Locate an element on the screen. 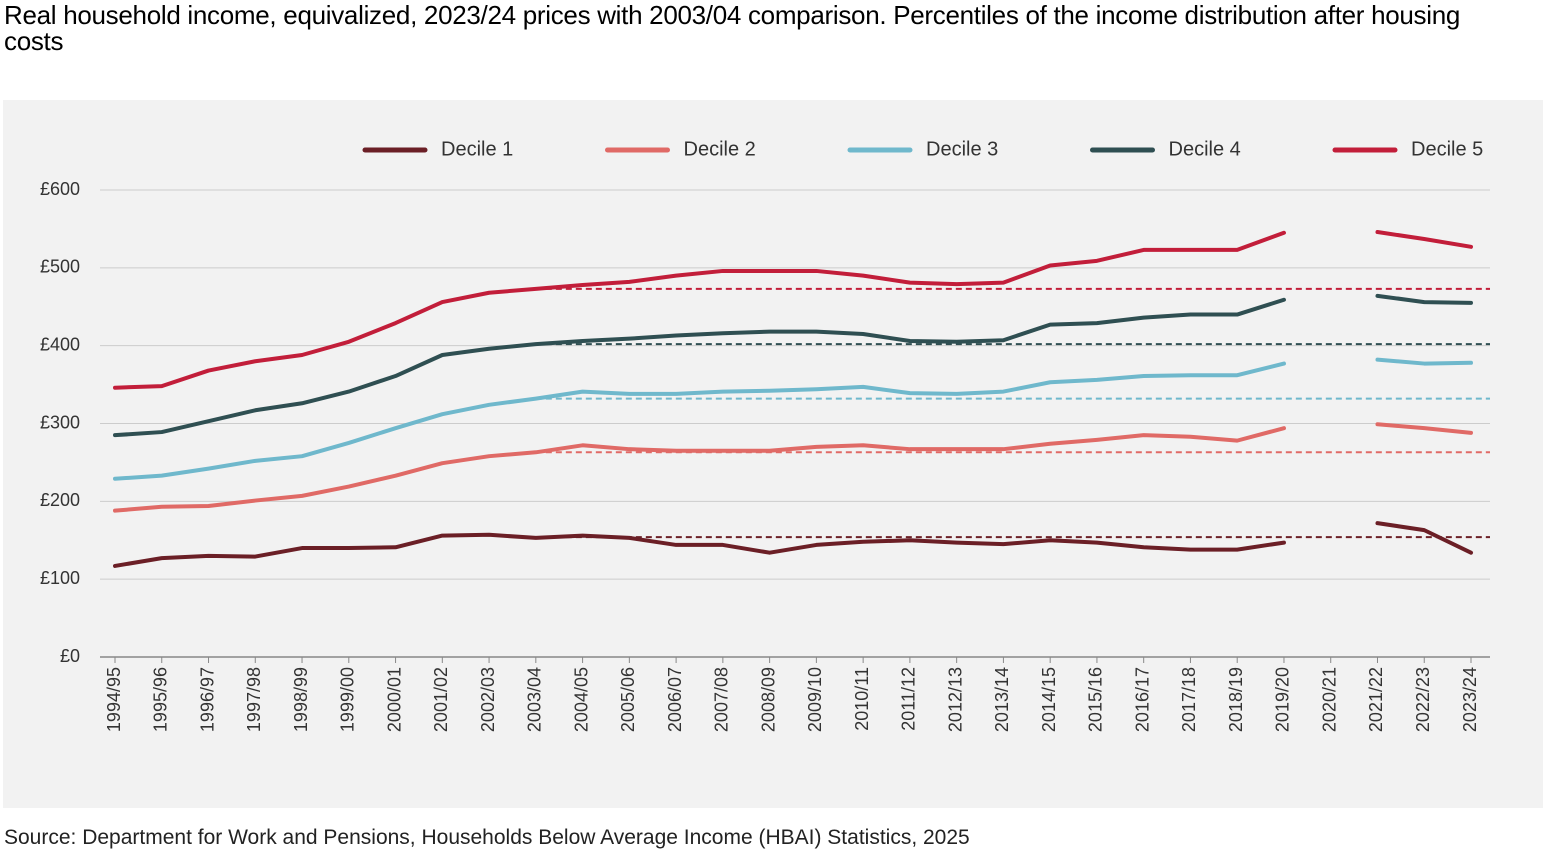 This screenshot has width=1544, height=860. x-tick-label: 2001/02 is located at coordinates (441, 699).